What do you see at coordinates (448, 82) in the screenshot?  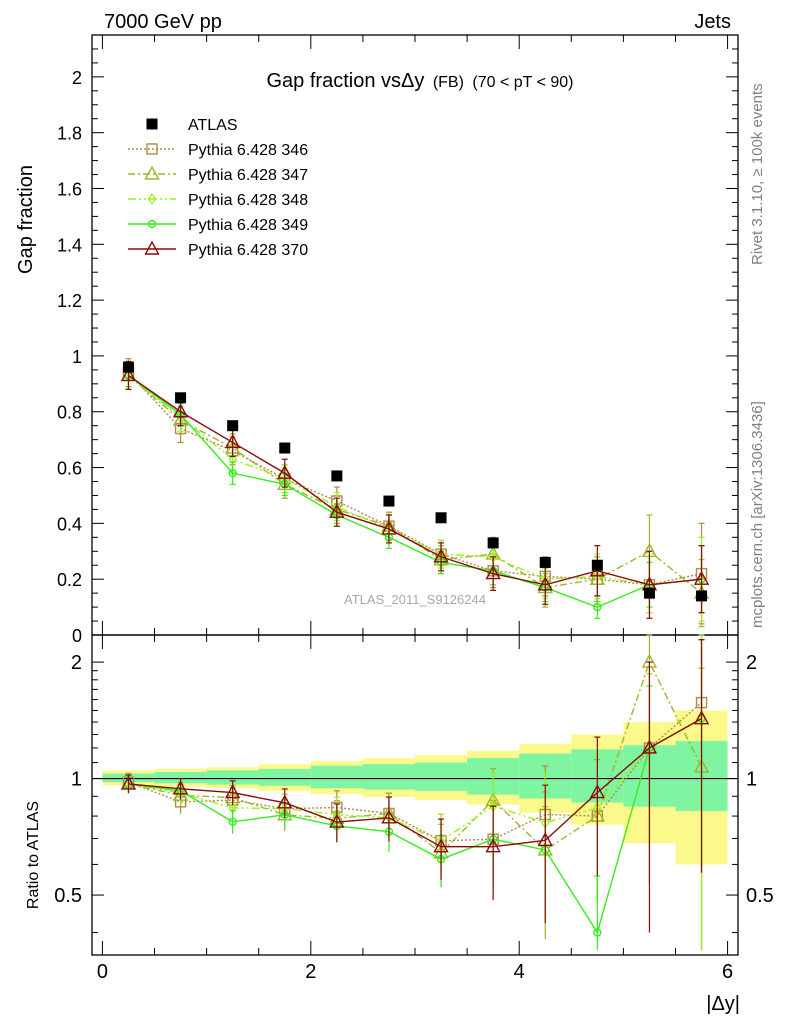 I see `title-fb: (FB)` at bounding box center [448, 82].